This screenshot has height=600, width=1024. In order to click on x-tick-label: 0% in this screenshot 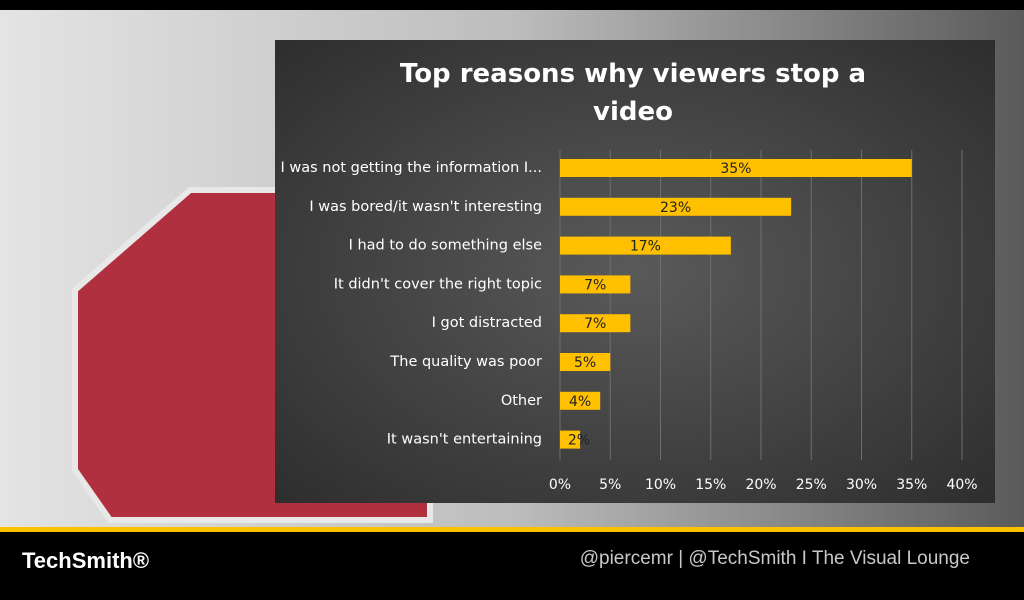, I will do `click(560, 485)`.